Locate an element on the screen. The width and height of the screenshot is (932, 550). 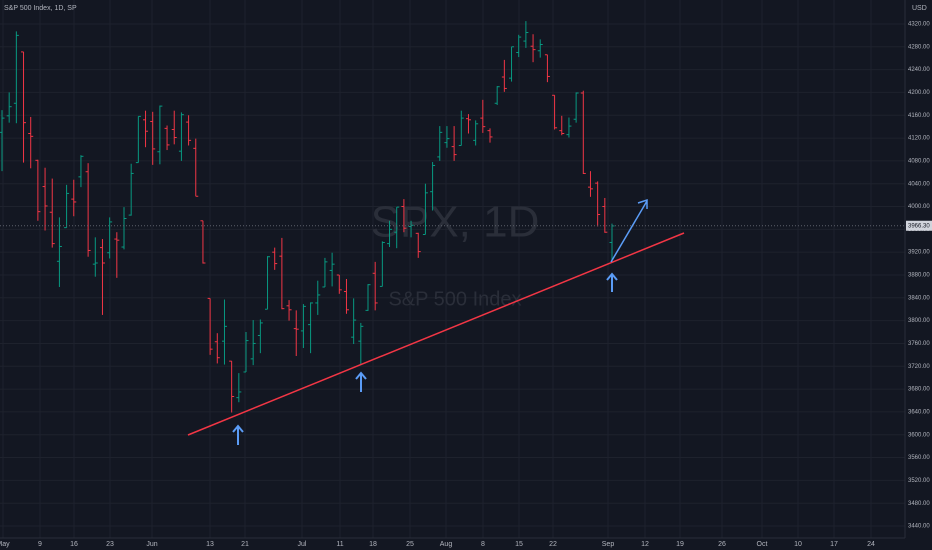
x-tick-label: 18 is located at coordinates (373, 544).